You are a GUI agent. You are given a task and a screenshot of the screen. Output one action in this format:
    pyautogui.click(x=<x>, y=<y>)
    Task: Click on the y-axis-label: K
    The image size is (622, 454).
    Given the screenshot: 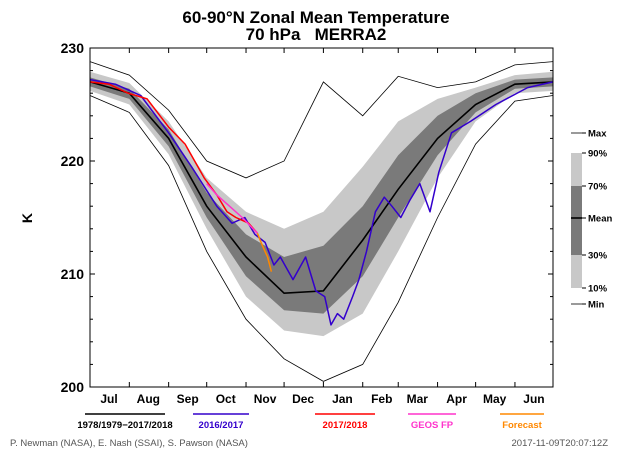 What is the action you would take?
    pyautogui.click(x=27, y=218)
    